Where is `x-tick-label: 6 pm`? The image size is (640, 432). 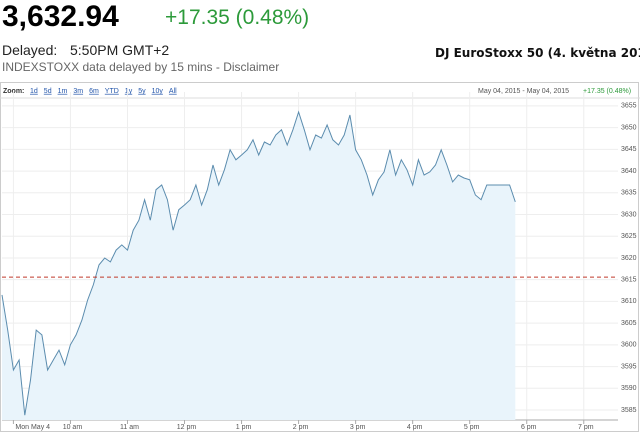
x-tick-label: 6 pm is located at coordinates (529, 427).